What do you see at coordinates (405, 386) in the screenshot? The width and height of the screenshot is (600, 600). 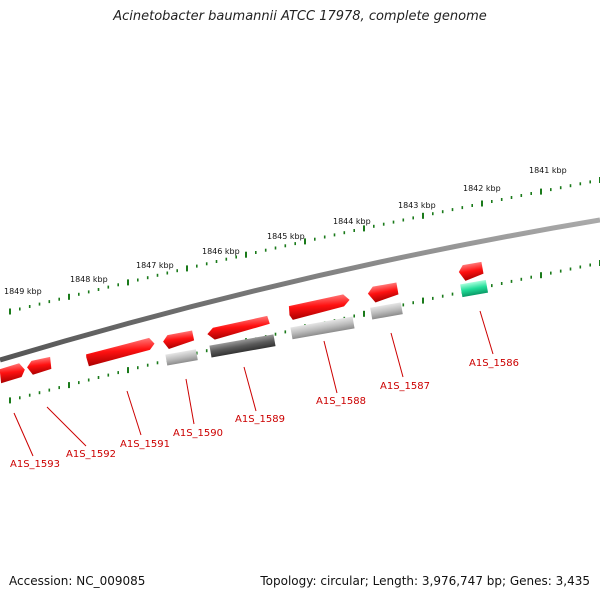 I see `gene-label-A1S_1587: A1S_1587` at bounding box center [405, 386].